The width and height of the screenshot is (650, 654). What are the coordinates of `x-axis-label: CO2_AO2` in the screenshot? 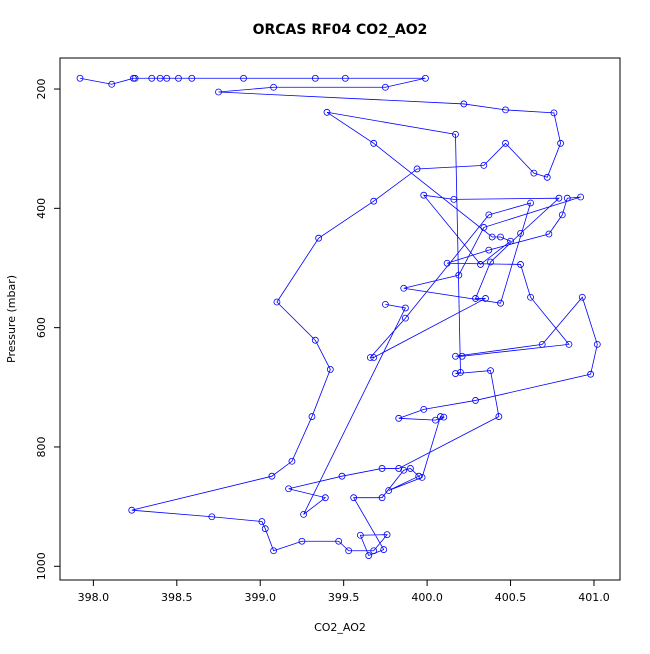 It's located at (340, 627).